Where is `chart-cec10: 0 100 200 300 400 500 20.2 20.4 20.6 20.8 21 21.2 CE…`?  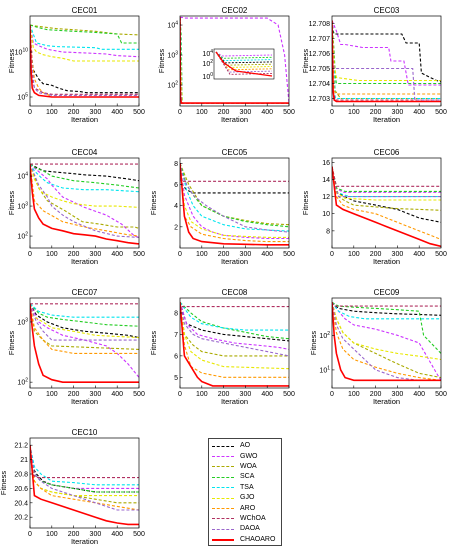
chart-cec10: 0 100 200 300 400 500 20.2 20.4 20.6 20.8 21 21.2 CE… is located at coordinates (72, 487).